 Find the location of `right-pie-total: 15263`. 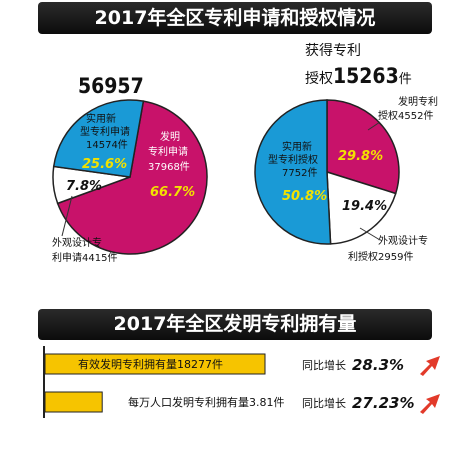

right-pie-total: 15263 is located at coordinates (366, 76).